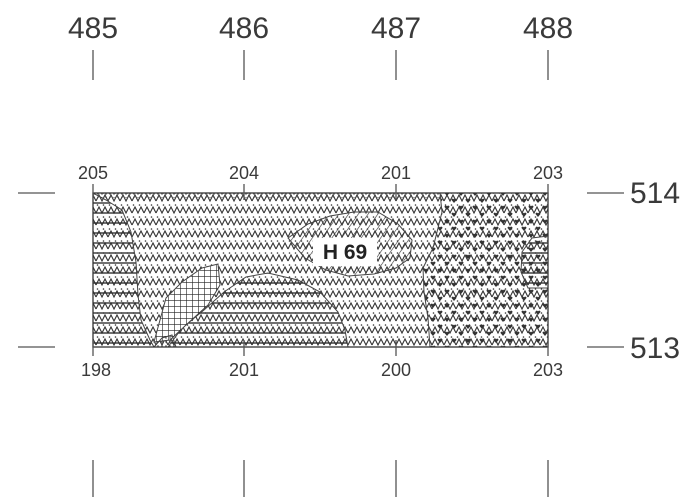 The image size is (693, 497). I want to click on feature-label: H 69, so click(345, 252).